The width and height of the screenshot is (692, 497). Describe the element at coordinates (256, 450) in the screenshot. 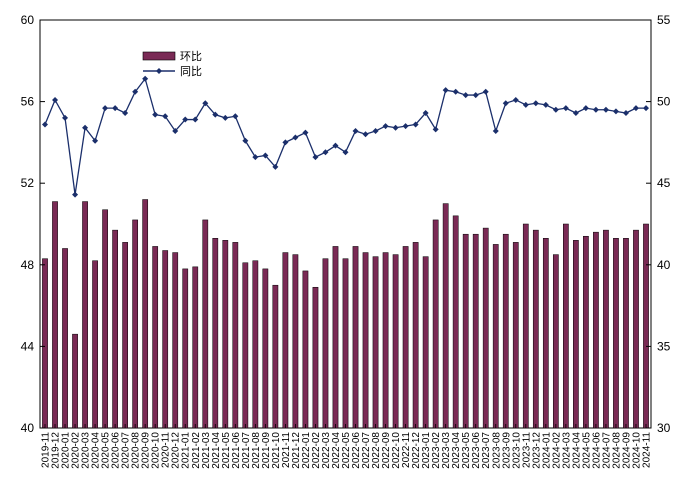

I see `x-tick-label: 2021-08` at that location.